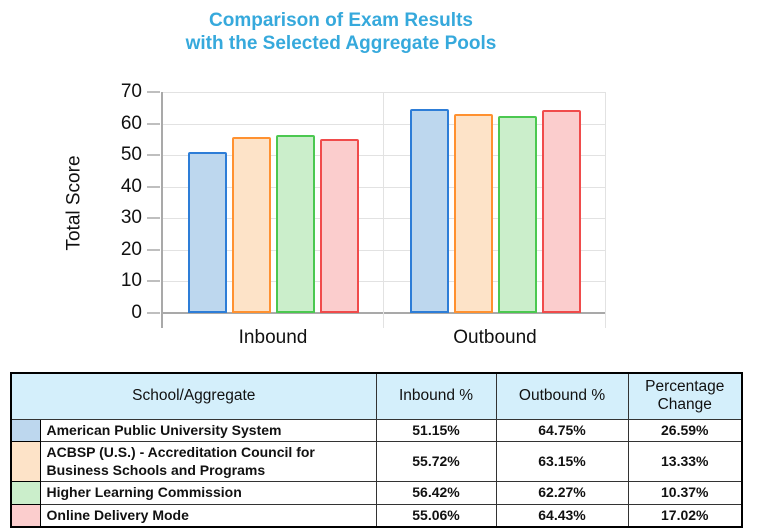 This screenshot has width=757, height=530. Describe the element at coordinates (473, 213) in the screenshot. I see `bar-outbound-acbsp-us` at that location.